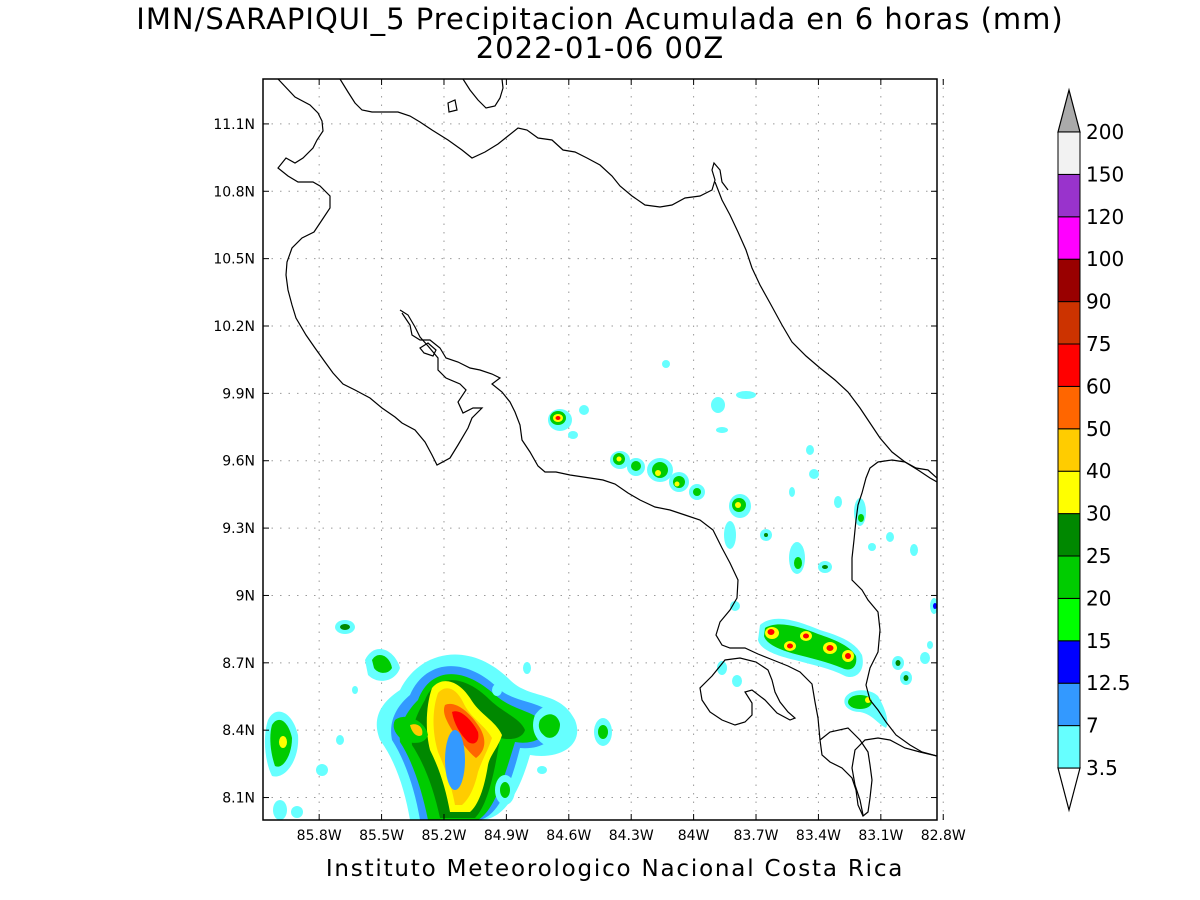 Image resolution: width=1200 pixels, height=900 pixels. Describe the element at coordinates (245, 596) in the screenshot. I see `lat-tick-label: 9N` at that location.